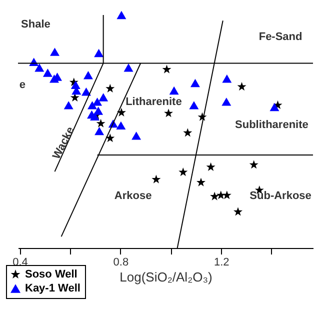 The image size is (320, 320). I want to click on legend-label: Soso Well, so click(51, 274).